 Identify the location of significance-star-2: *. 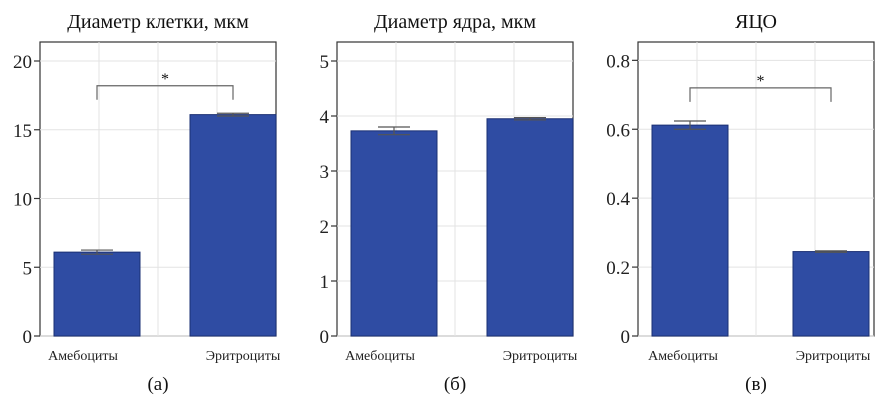
(761, 81).